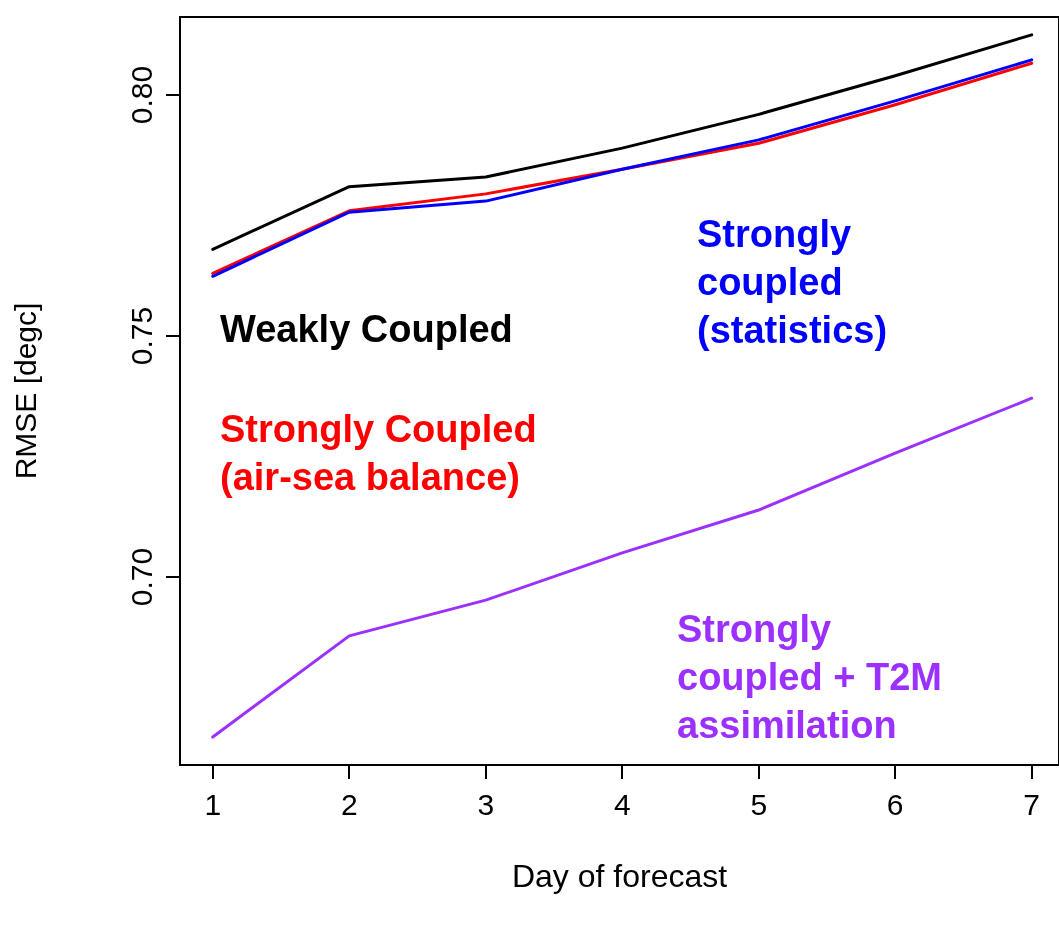 Image resolution: width=1059 pixels, height=935 pixels. Describe the element at coordinates (366, 329) in the screenshot. I see `series-label: Weakly Coupled` at that location.